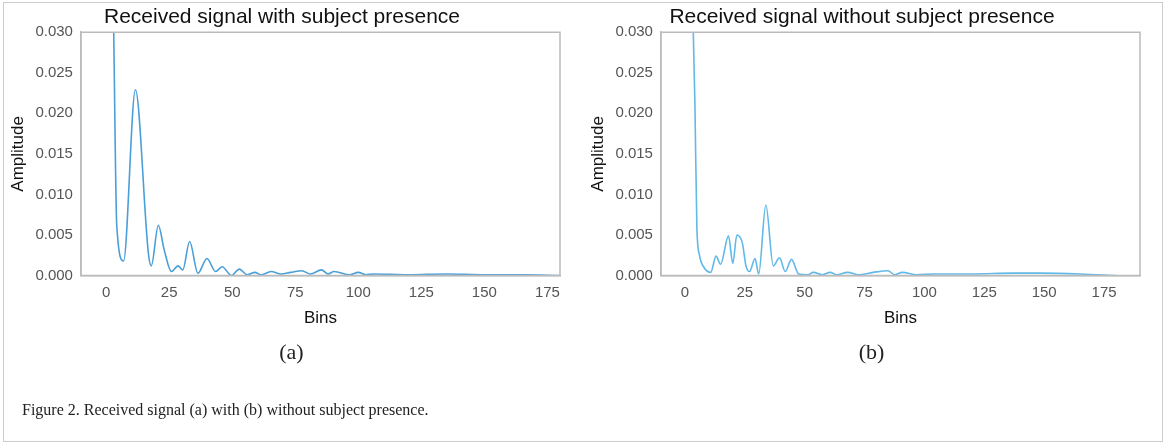 Image resolution: width=1167 pixels, height=445 pixels. Describe the element at coordinates (291, 352) in the screenshot. I see `text: (a)` at that location.